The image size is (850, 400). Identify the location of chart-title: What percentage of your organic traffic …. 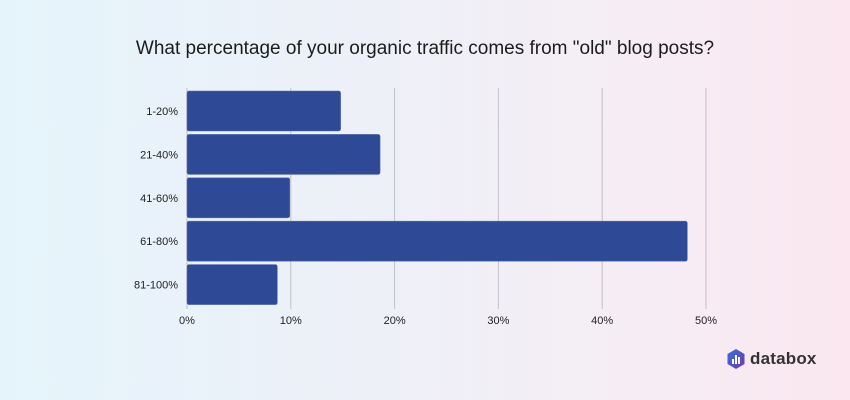
(425, 48).